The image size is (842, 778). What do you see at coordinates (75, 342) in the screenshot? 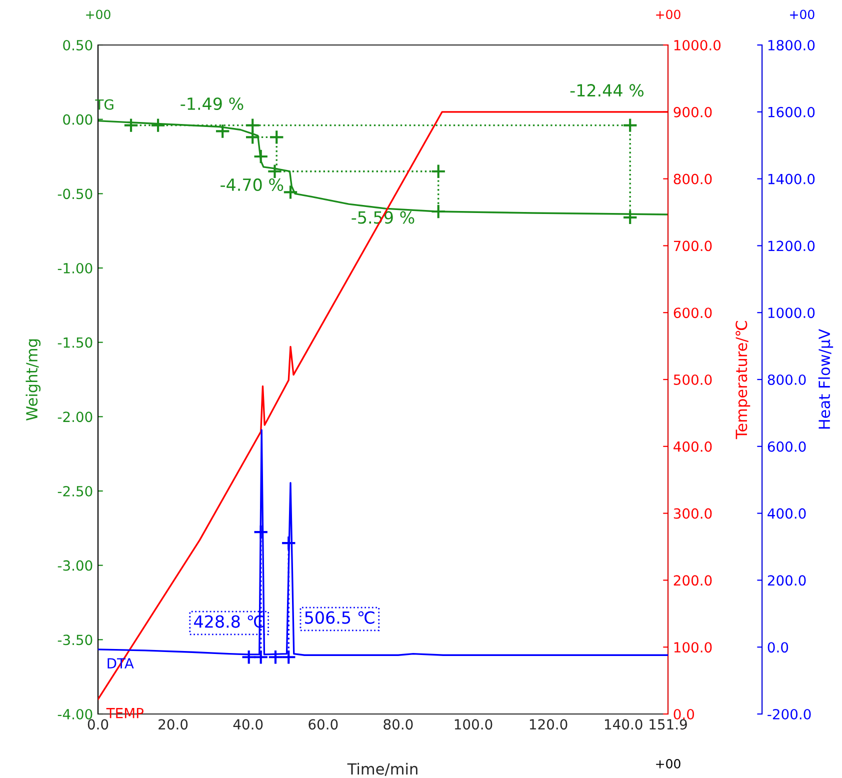
I see `y-tick-label: -1.50` at bounding box center [75, 342].